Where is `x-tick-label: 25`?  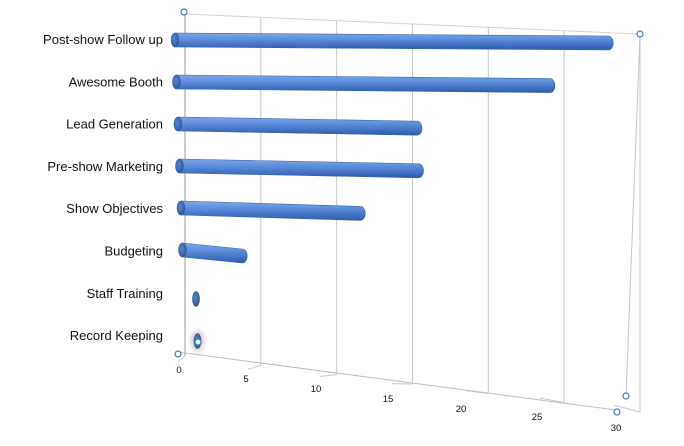 x-tick-label: 25 is located at coordinates (537, 417).